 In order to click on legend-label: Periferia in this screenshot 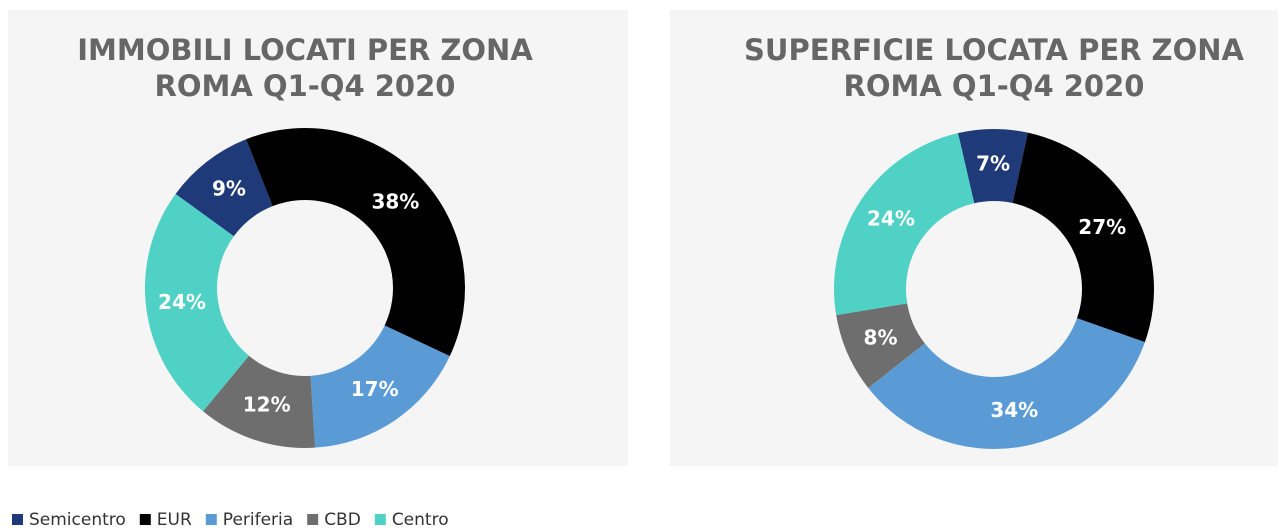, I will do `click(258, 520)`.